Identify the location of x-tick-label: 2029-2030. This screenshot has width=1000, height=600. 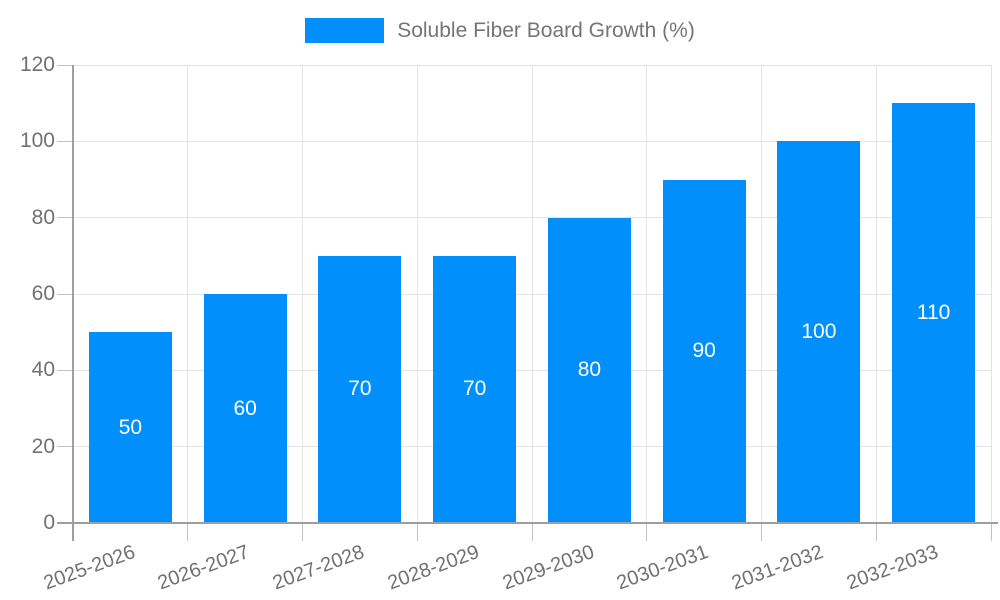
(548, 568).